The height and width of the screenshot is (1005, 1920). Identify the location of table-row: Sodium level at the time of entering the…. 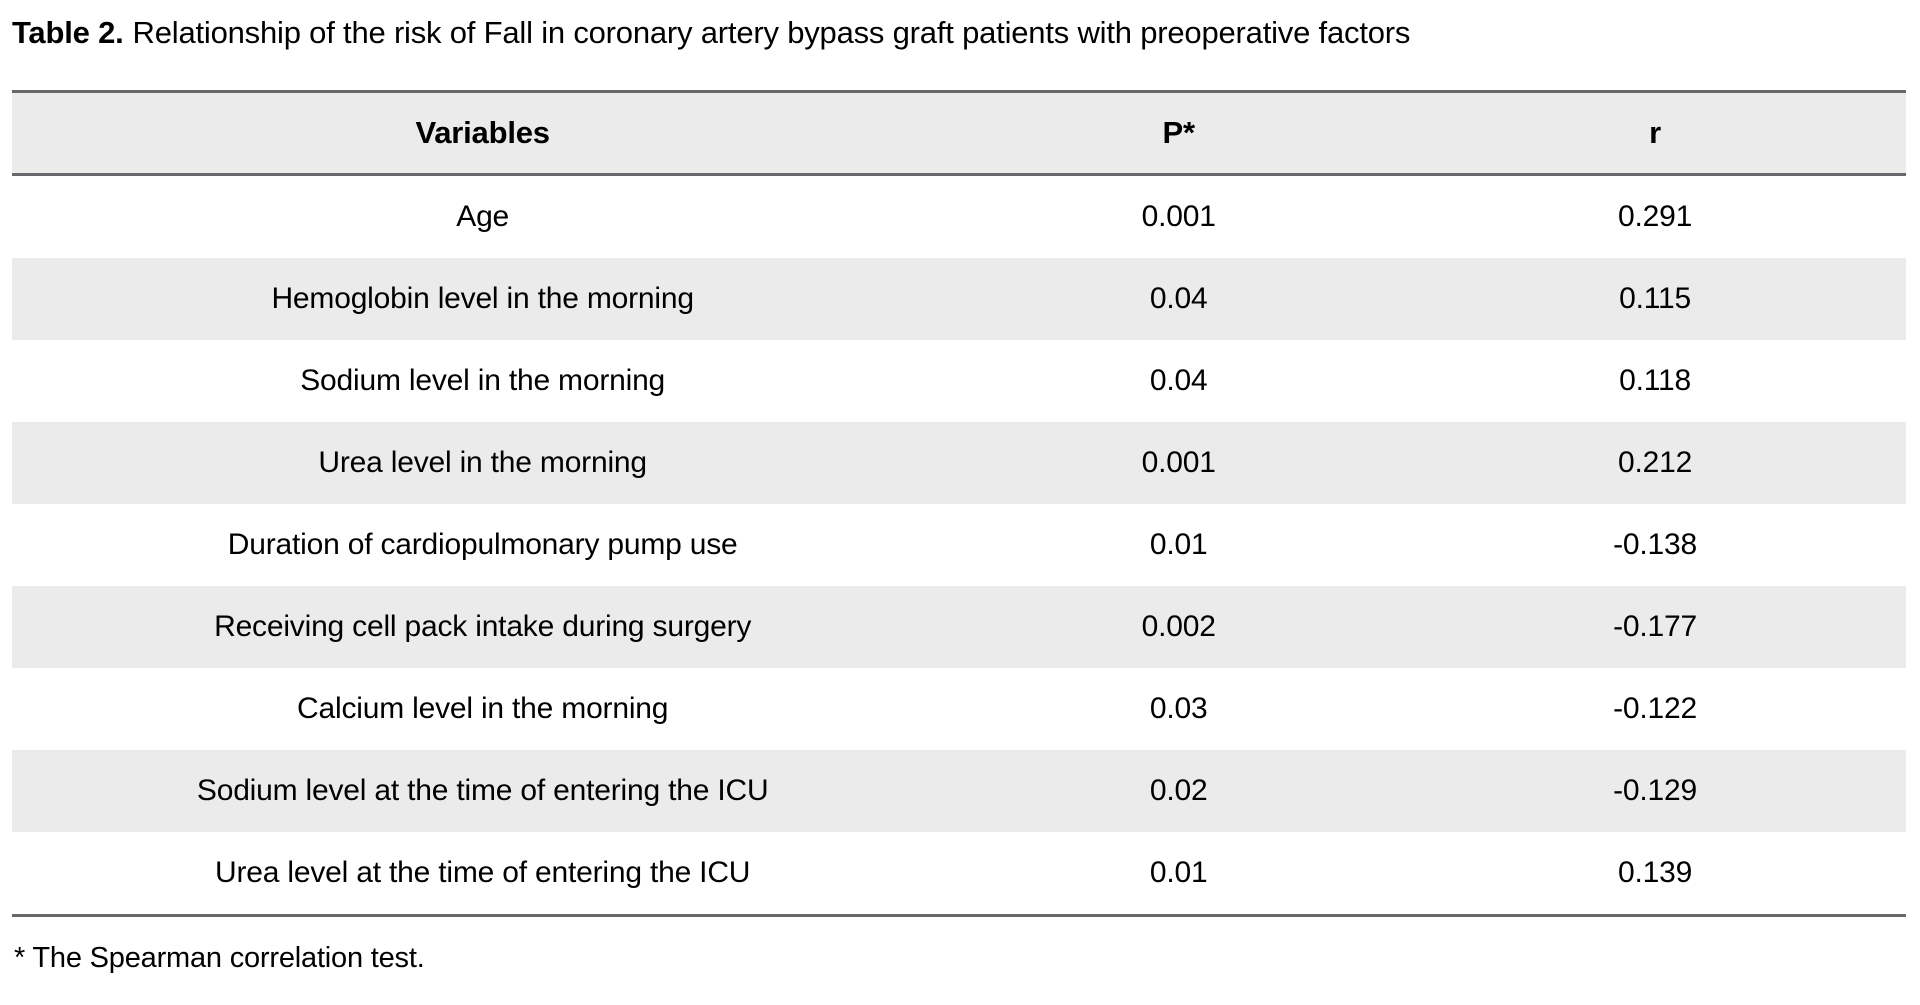
(959, 791).